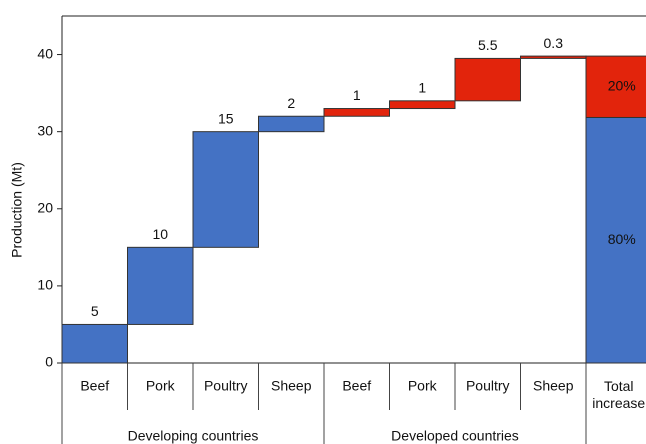 This screenshot has height=444, width=646. Describe the element at coordinates (622, 239) in the screenshot. I see `value-label: 80%` at that location.